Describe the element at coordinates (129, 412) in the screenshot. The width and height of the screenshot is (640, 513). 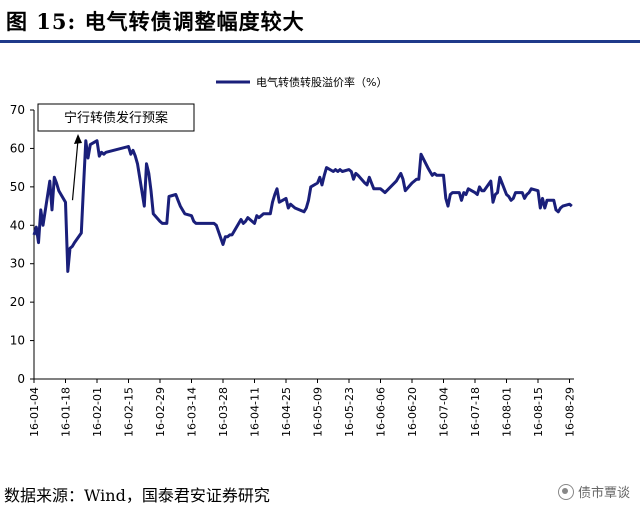
I see `x-tick-label: 16-02-15` at that location.